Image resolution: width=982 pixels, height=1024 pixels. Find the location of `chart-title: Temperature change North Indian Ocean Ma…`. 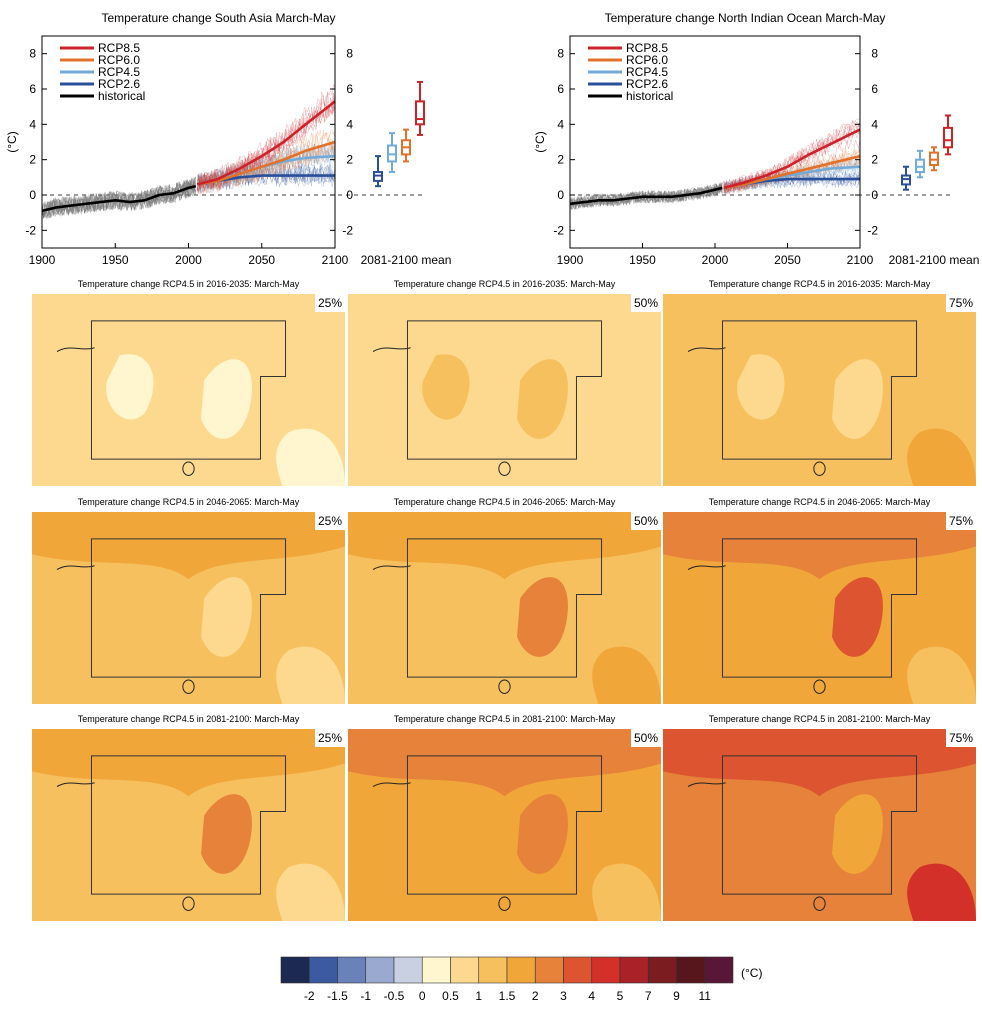

chart-title: Temperature change North Indian Ocean Ma… is located at coordinates (745, 18).